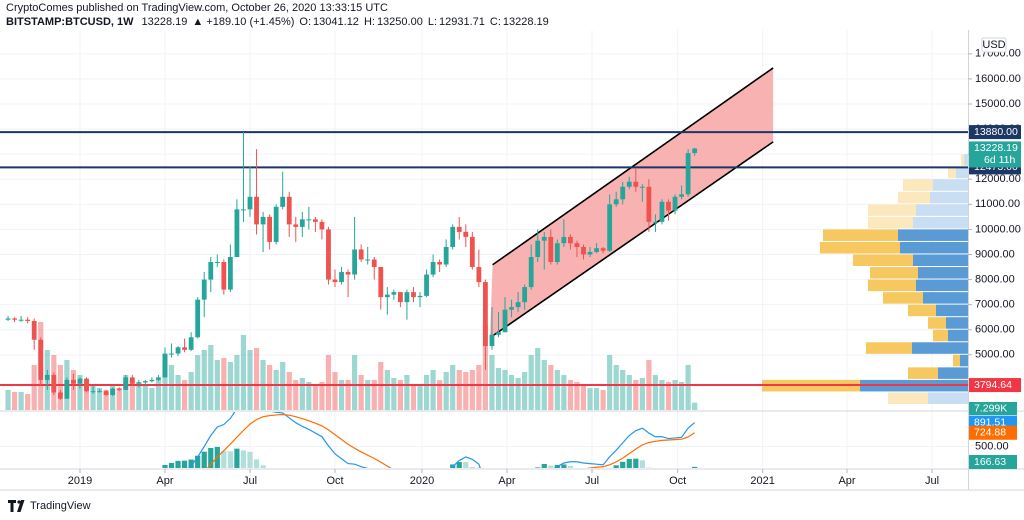 The width and height of the screenshot is (1024, 520). Describe the element at coordinates (19, 502) in the screenshot. I see `logo-dot` at that location.